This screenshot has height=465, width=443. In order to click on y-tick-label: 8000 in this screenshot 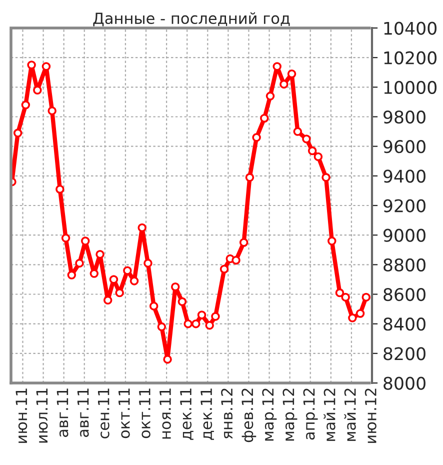, I will do `click(405, 383)`.